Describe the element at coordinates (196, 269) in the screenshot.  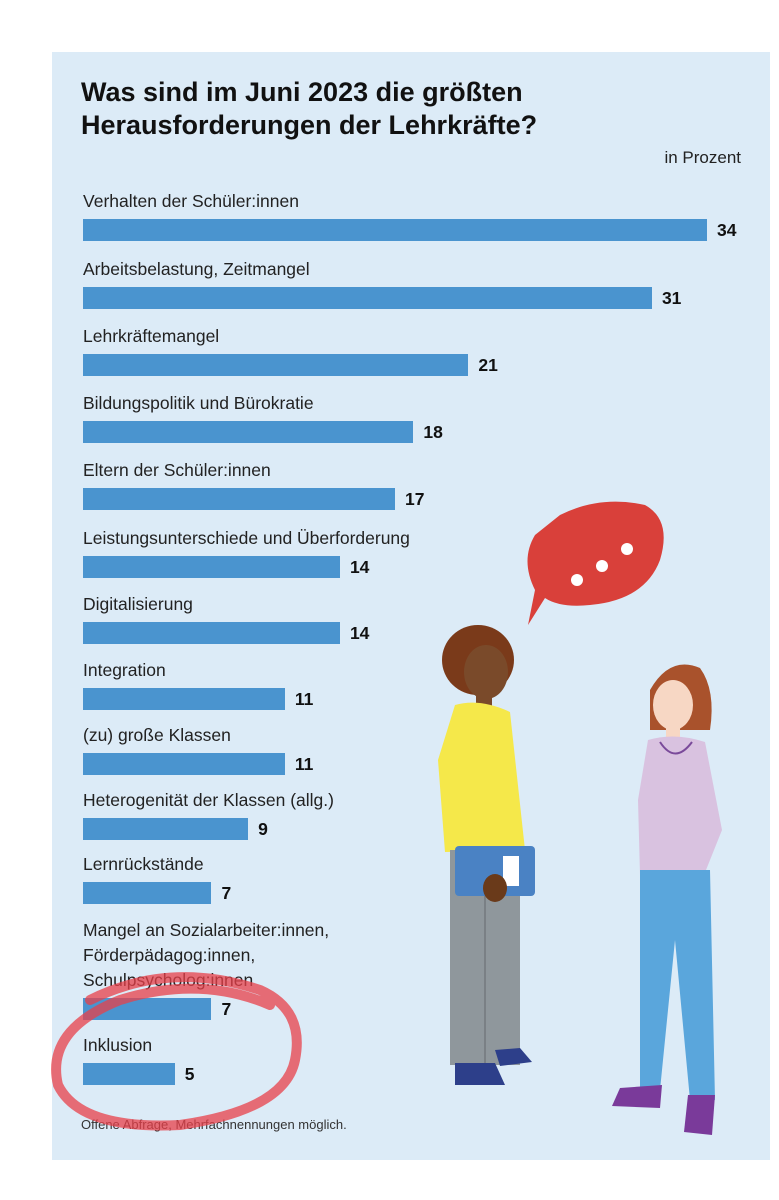
I see `category-label: Arbeitsbelastung, Zeitmangel` at that location.